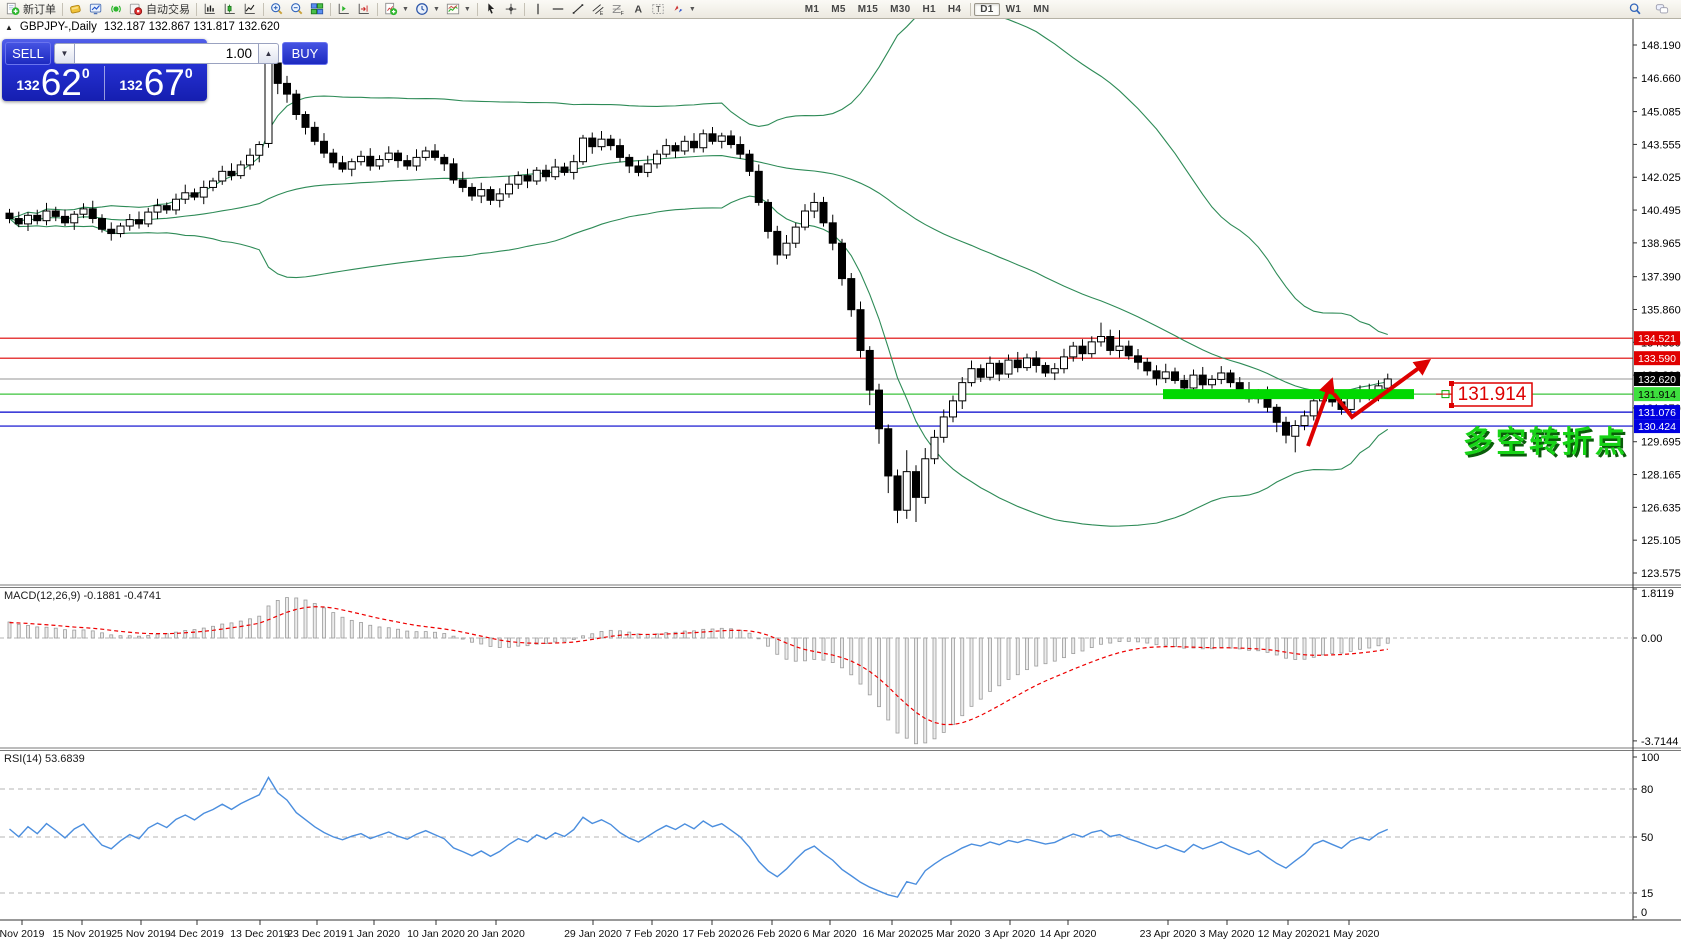 This screenshot has height=944, width=1681. What do you see at coordinates (683, 9) in the screenshot?
I see `arrows-button: ▼` at bounding box center [683, 9].